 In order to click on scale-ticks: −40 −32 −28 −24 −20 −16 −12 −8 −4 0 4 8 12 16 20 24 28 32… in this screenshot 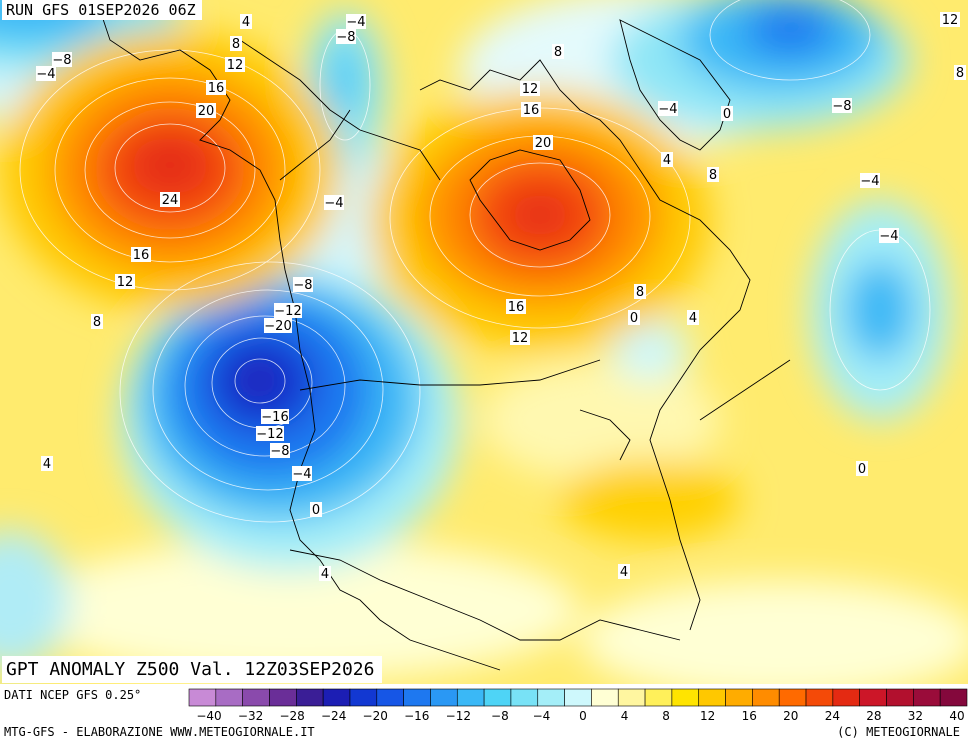, I will do `click(580, 716)`.